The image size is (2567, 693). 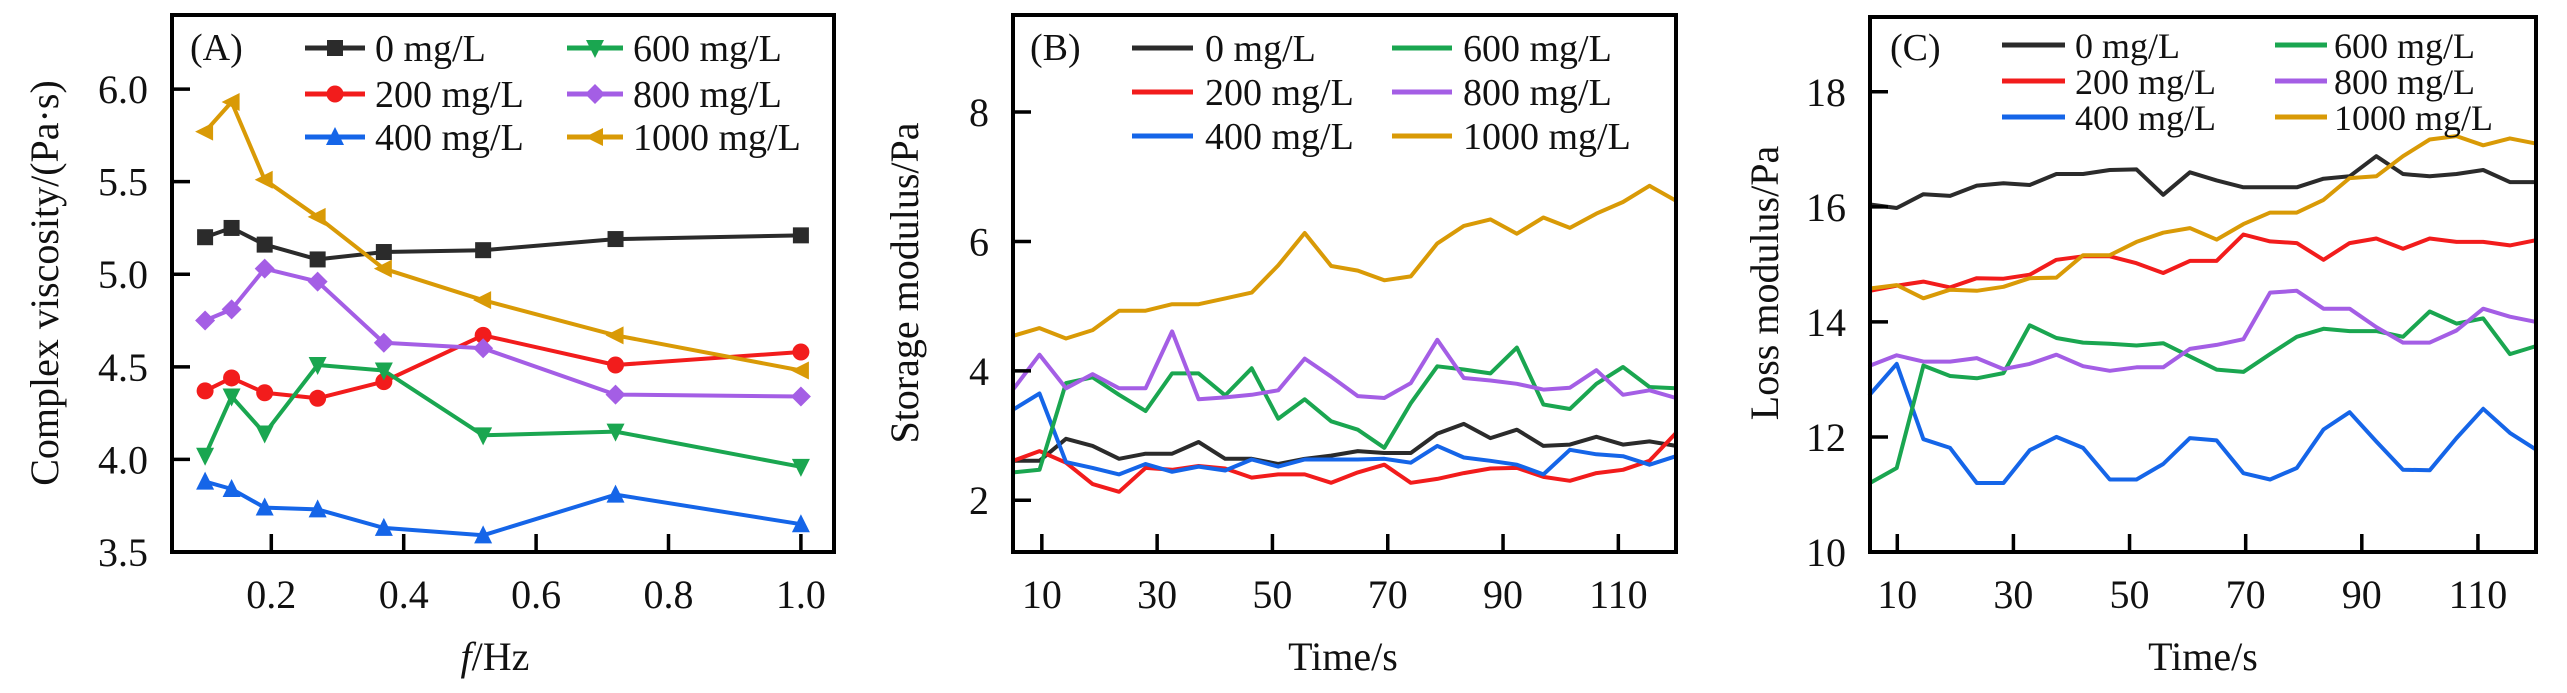 I want to click on panel-b-legend-item-1000-mg-l: 1000 mg/L, so click(x=1511, y=137).